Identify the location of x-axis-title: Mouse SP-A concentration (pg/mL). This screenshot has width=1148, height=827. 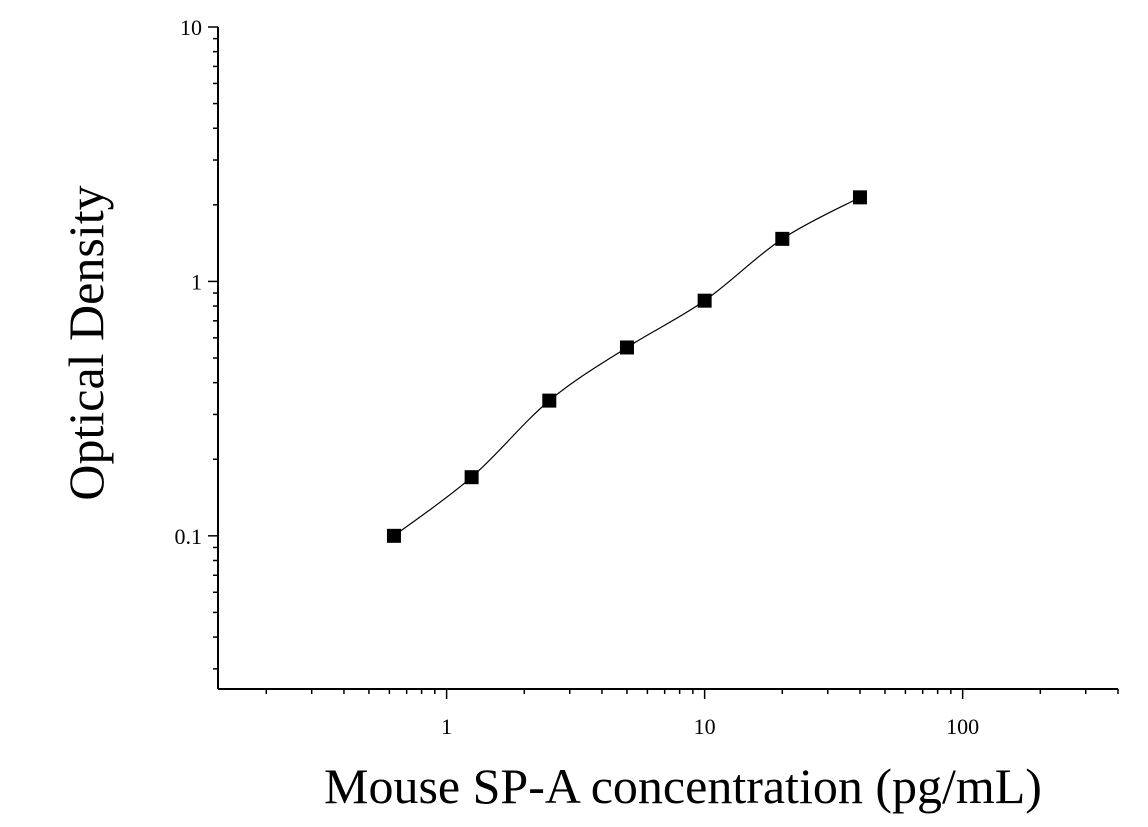
(683, 786).